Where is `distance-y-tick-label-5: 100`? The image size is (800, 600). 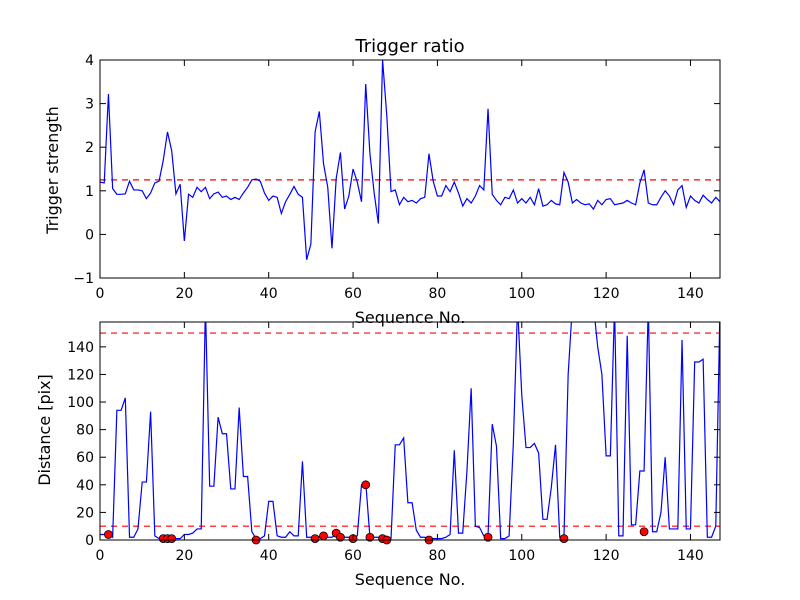 distance-y-tick-label-5: 100 is located at coordinates (80, 403).